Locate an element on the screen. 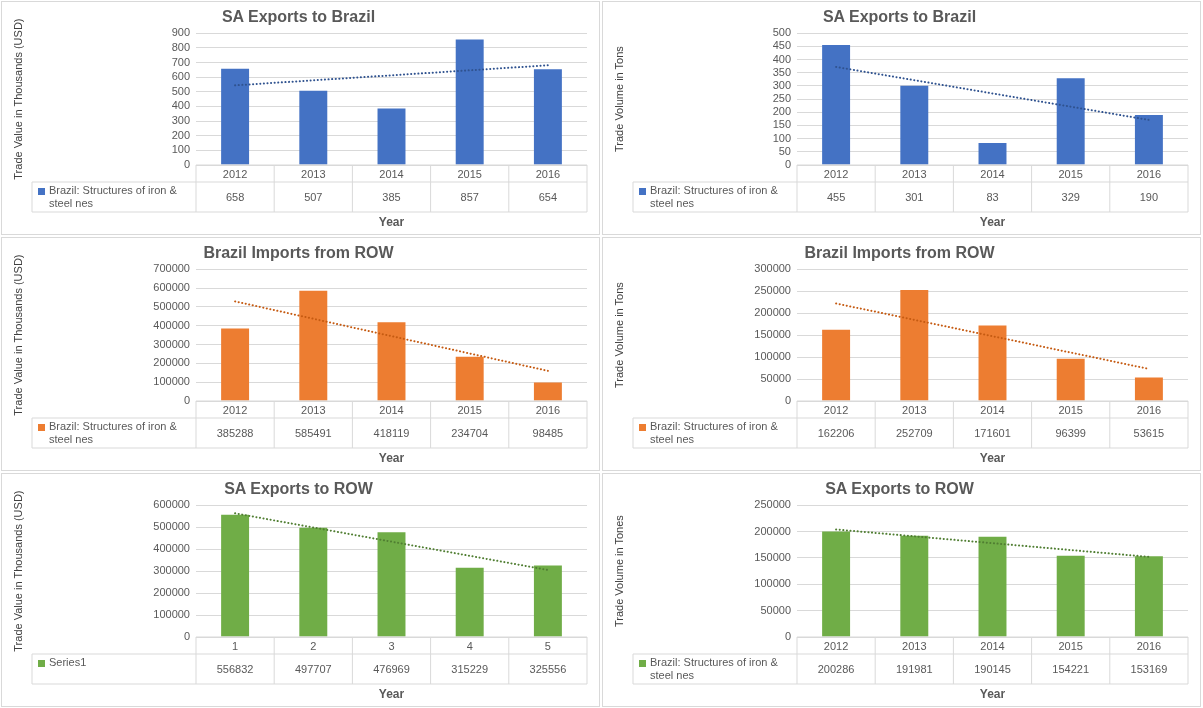 The height and width of the screenshot is (708, 1203). y-tick-label: 700 is located at coordinates (180, 61).